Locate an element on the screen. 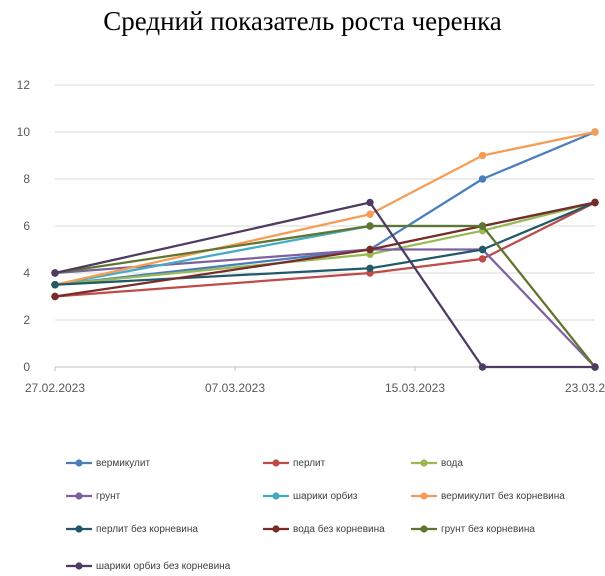 This screenshot has width=605, height=576. legend-item: вермикулит без корневина is located at coordinates (487, 496).